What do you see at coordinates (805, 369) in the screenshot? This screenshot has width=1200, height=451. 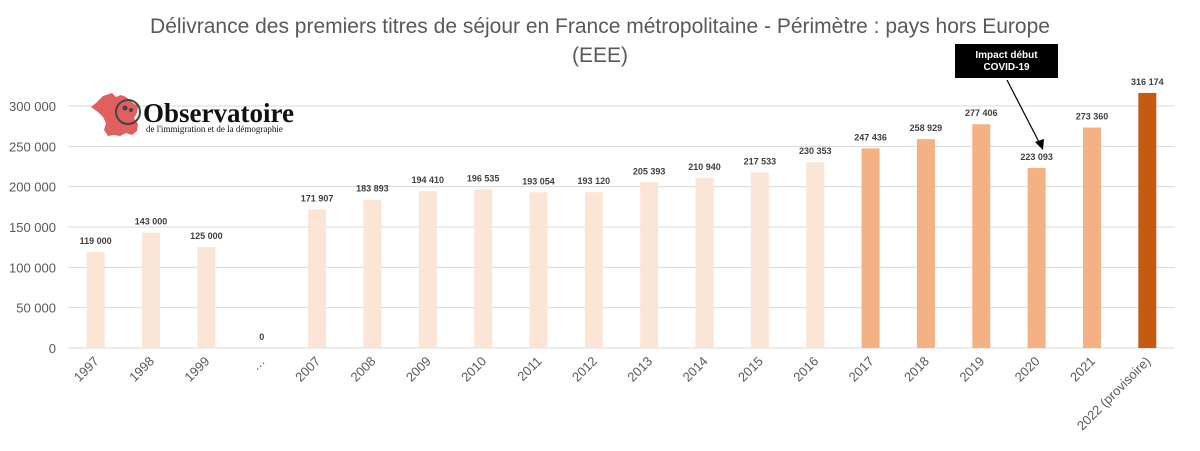 I see `x-tick-label: 2016` at bounding box center [805, 369].